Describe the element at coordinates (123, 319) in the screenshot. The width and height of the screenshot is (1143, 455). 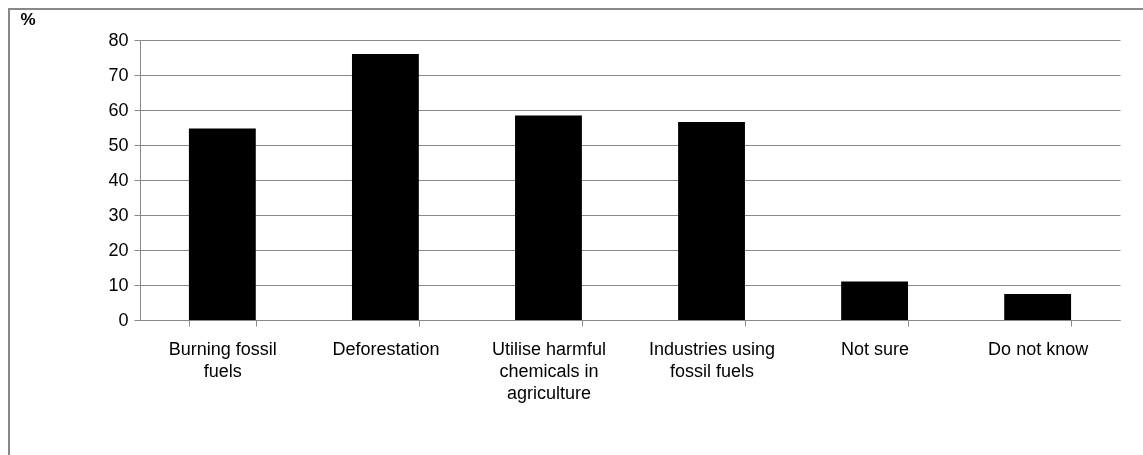
I see `y-tick-label: 0` at that location.